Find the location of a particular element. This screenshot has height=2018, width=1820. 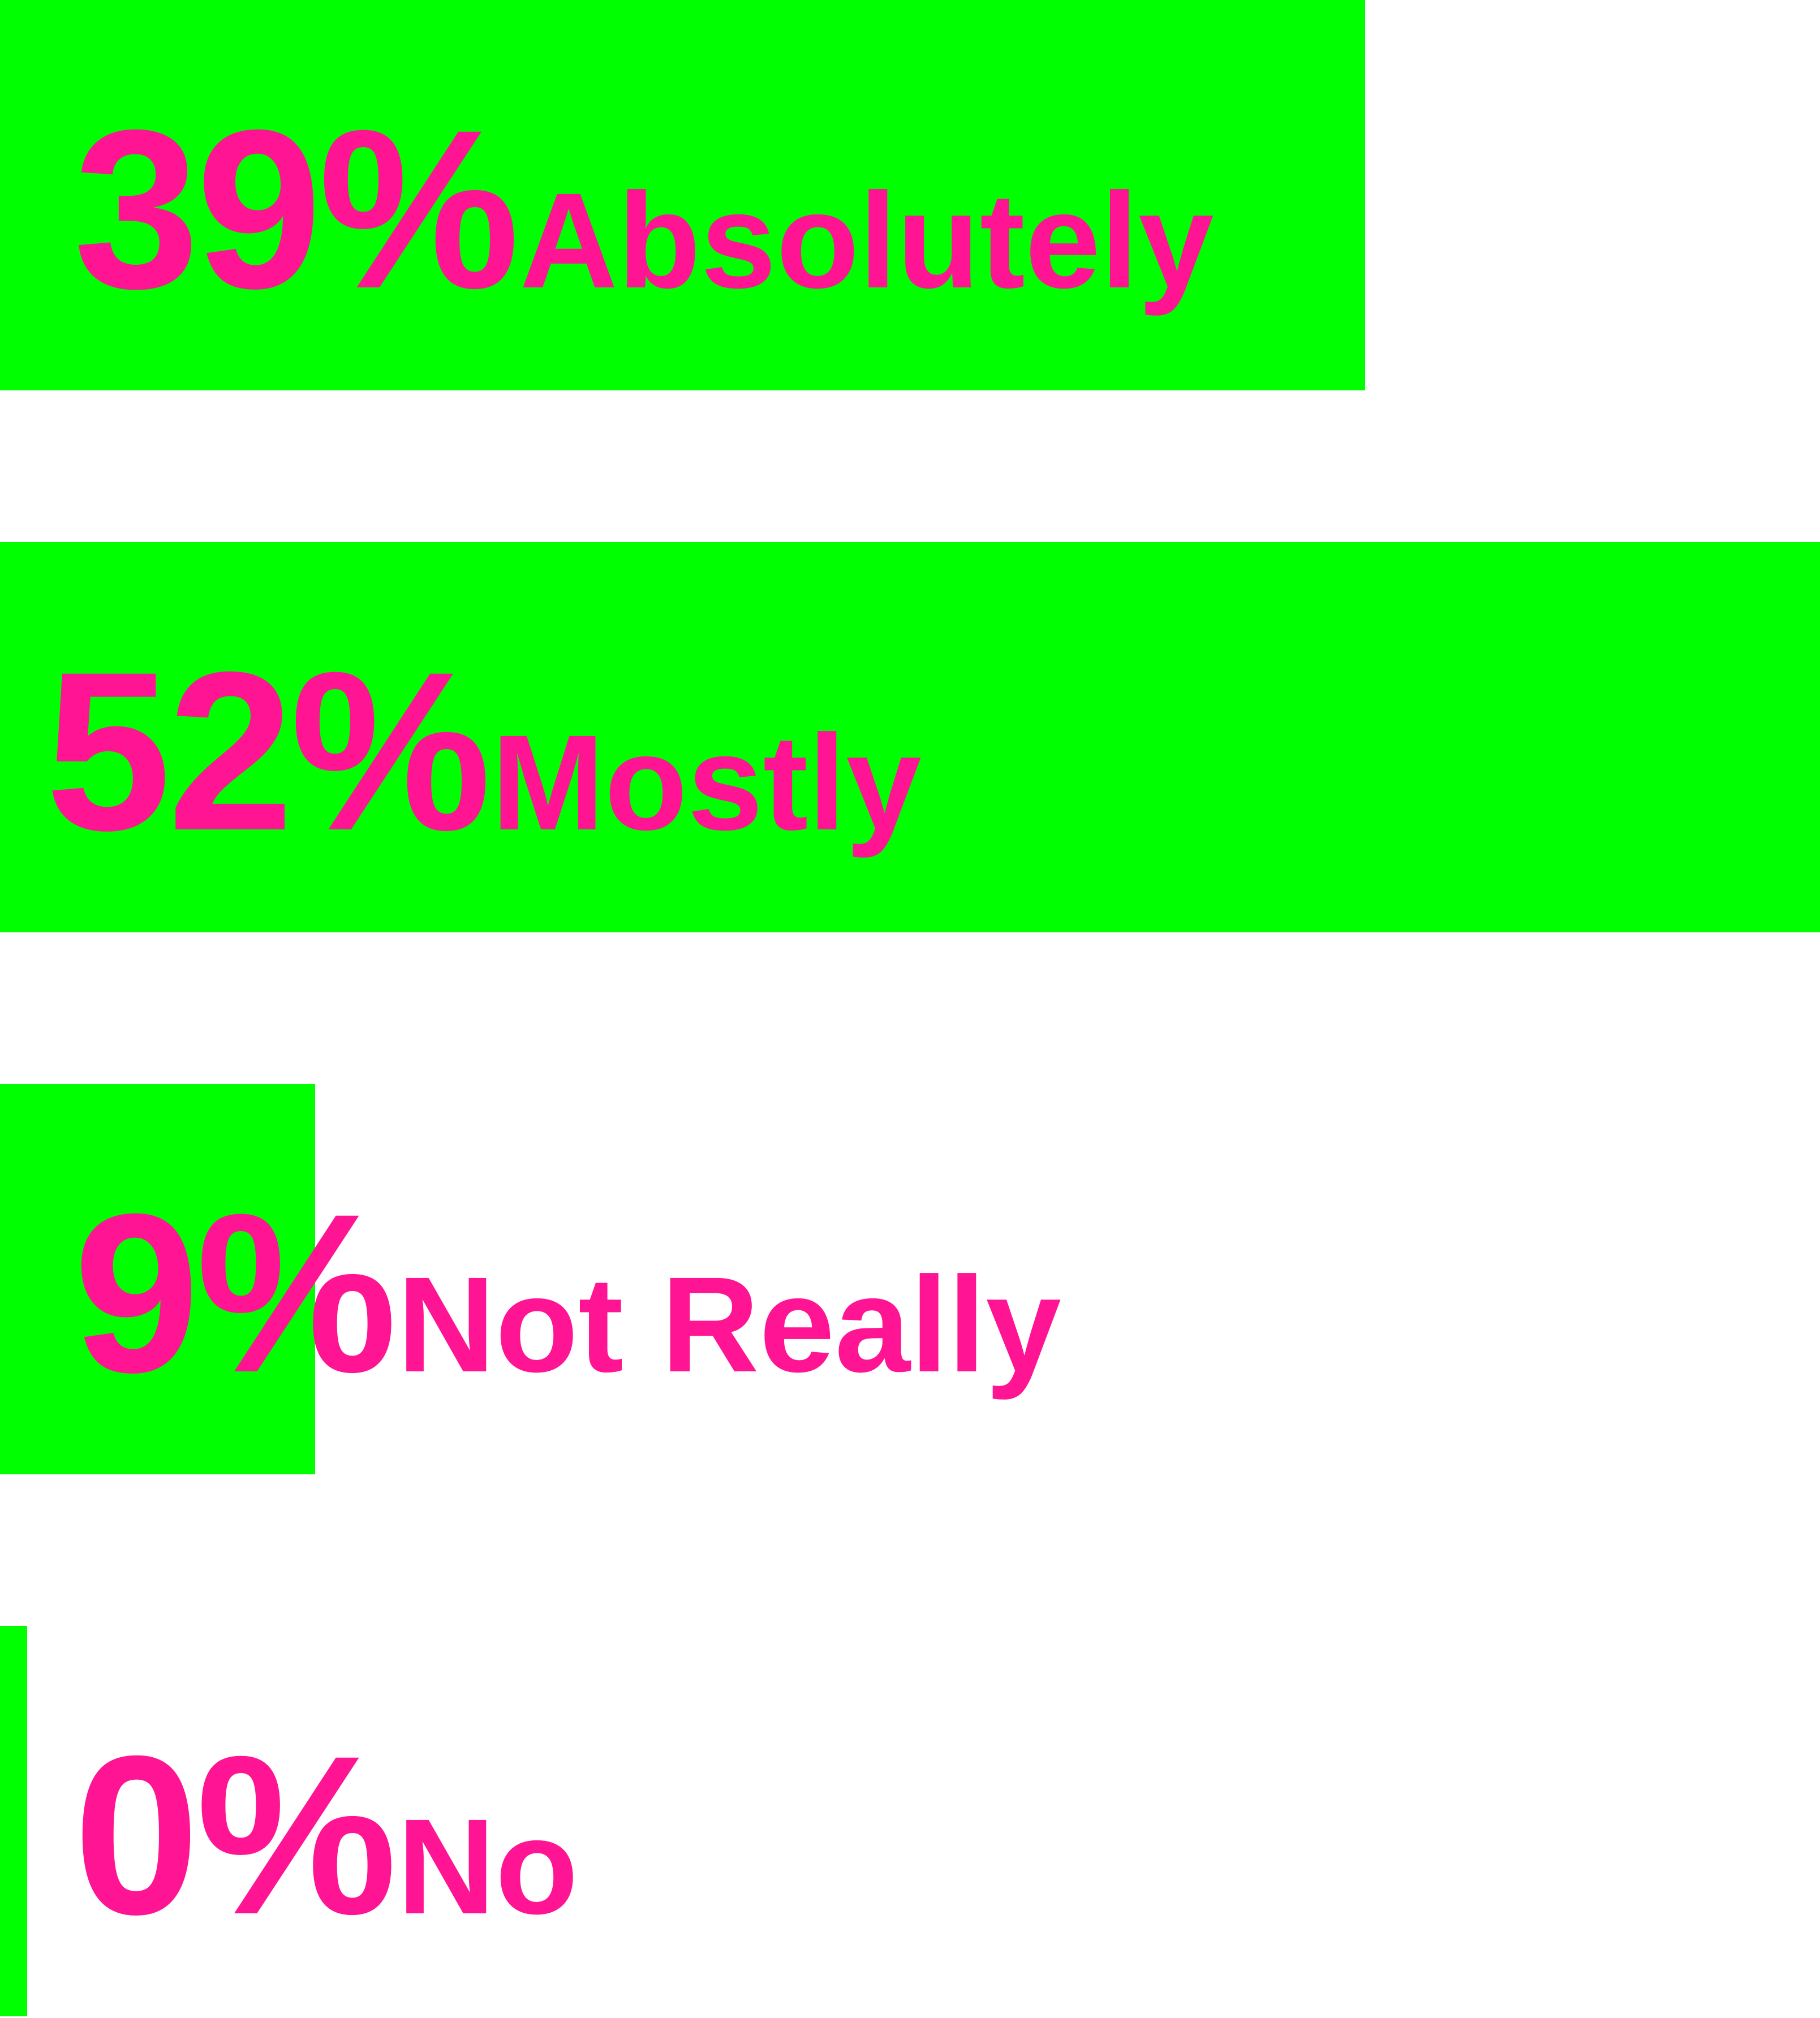

bar-not-really is located at coordinates (157, 1279).